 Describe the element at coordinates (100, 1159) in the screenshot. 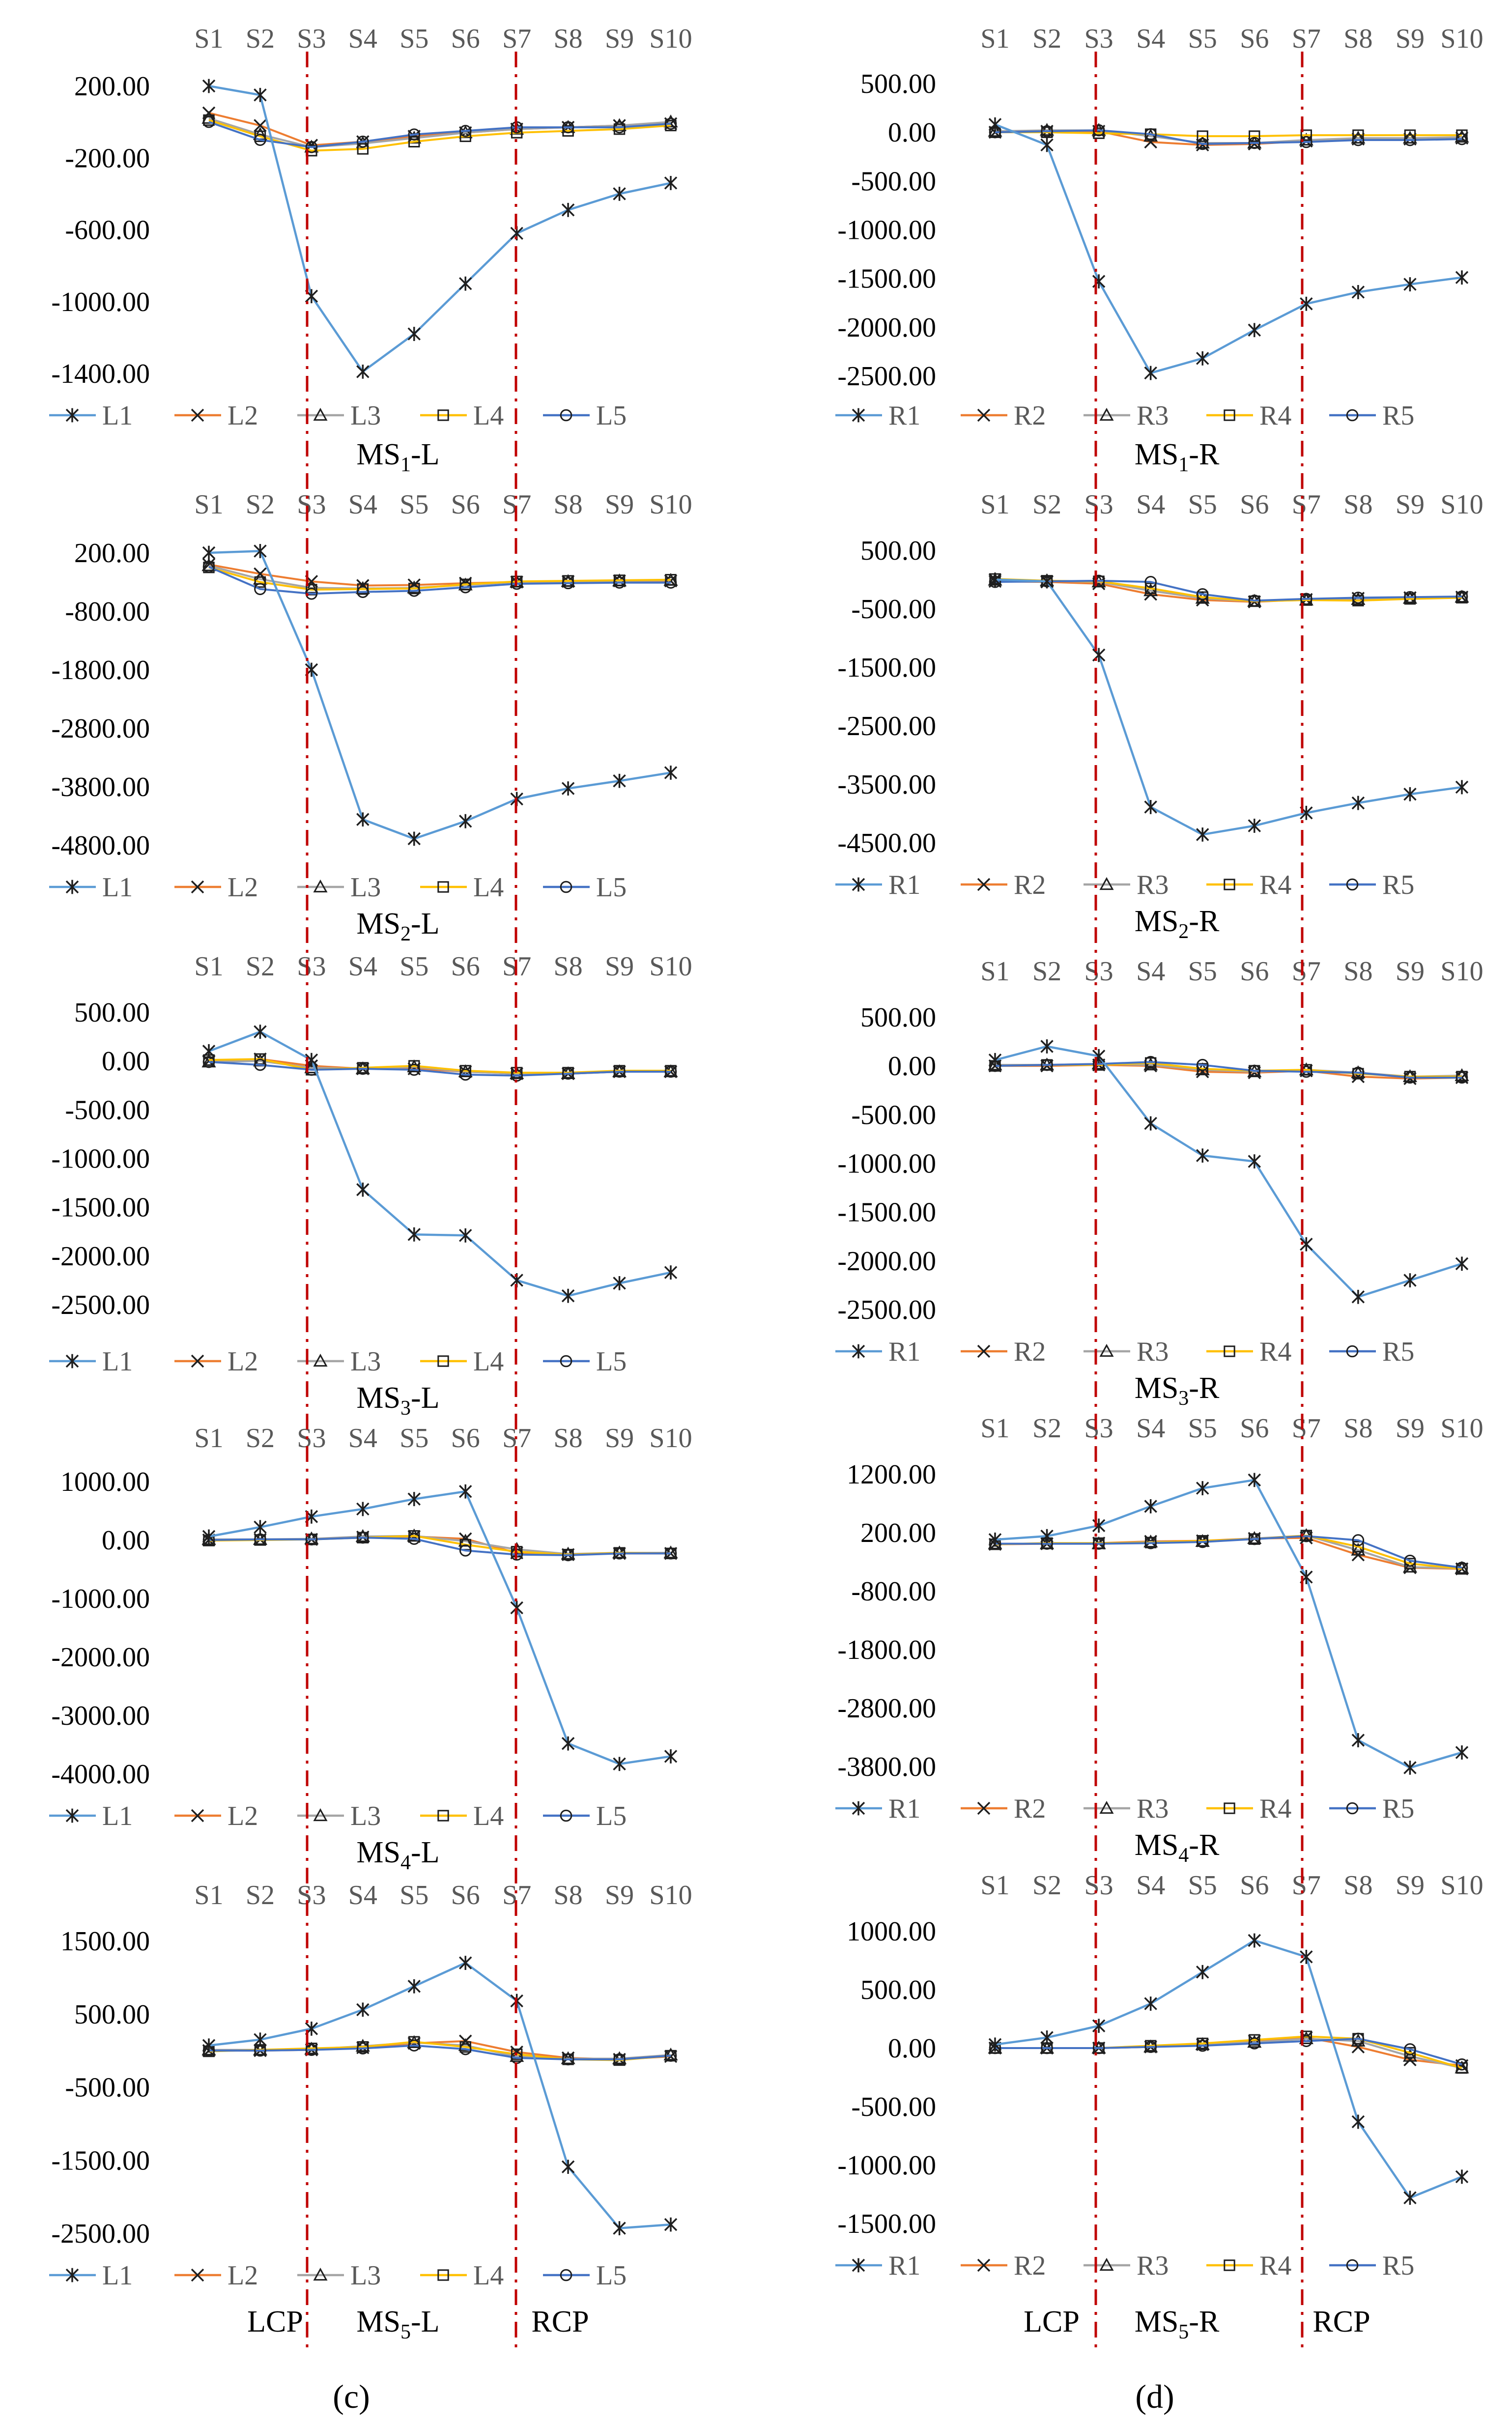

I see `y-tick-label: -1000.00` at that location.